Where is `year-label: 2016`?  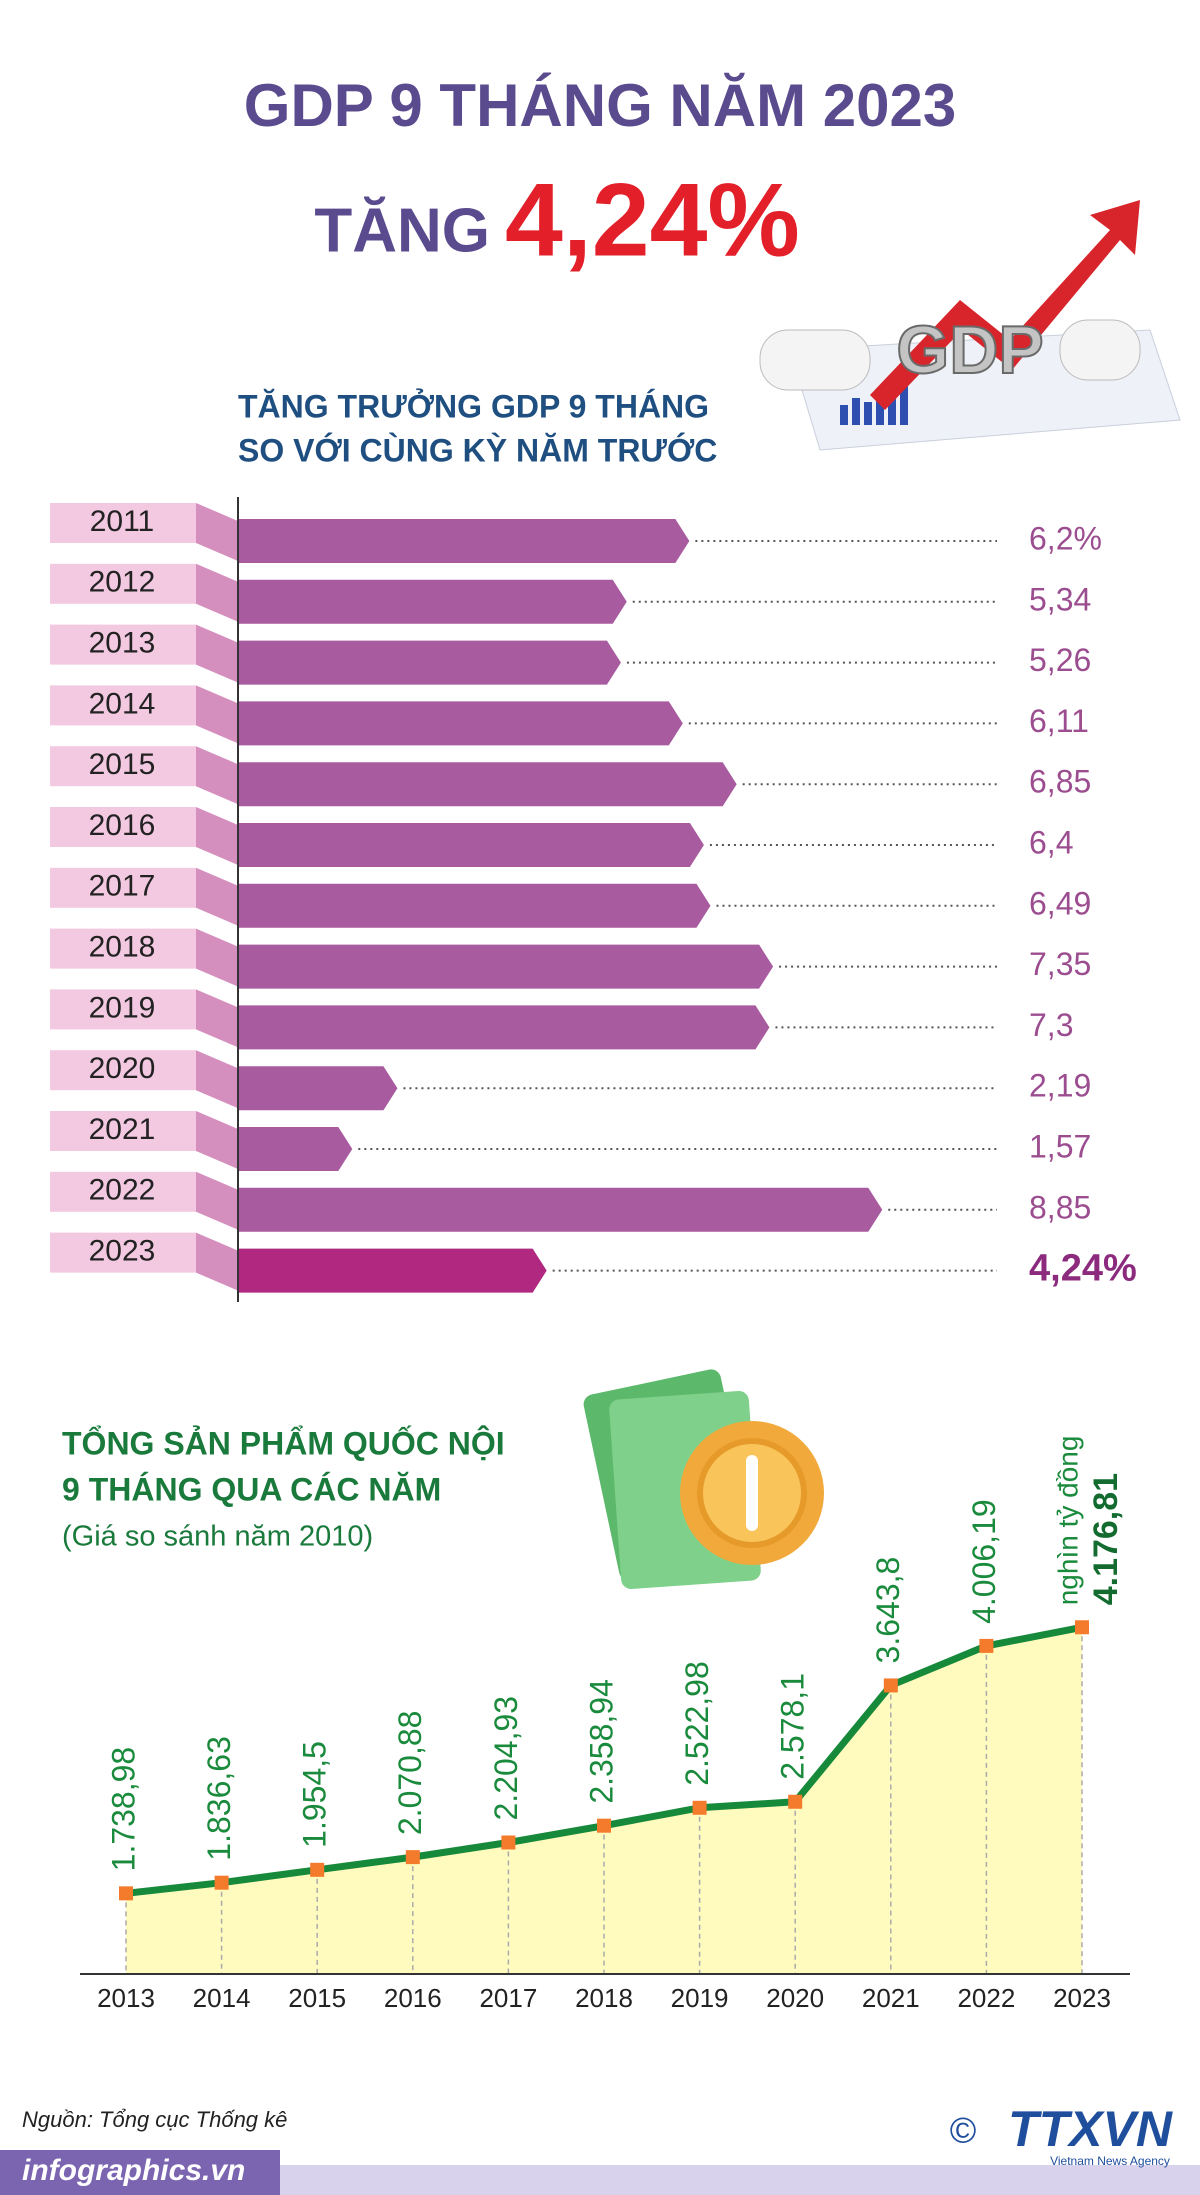 year-label: 2016 is located at coordinates (122, 825).